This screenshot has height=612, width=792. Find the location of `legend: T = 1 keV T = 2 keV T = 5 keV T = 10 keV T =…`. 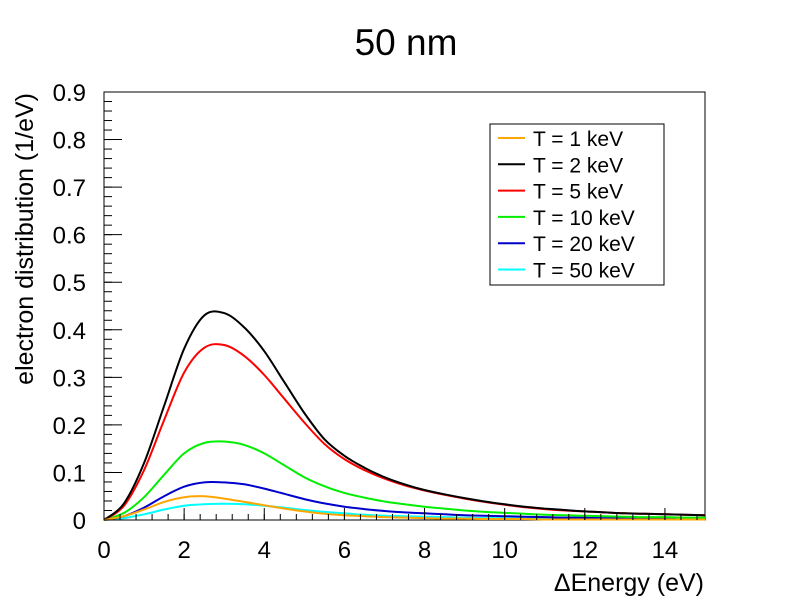

legend: T = 1 keV T = 2 keV T = 5 keV T = 10 keV T =… is located at coordinates (577, 204).